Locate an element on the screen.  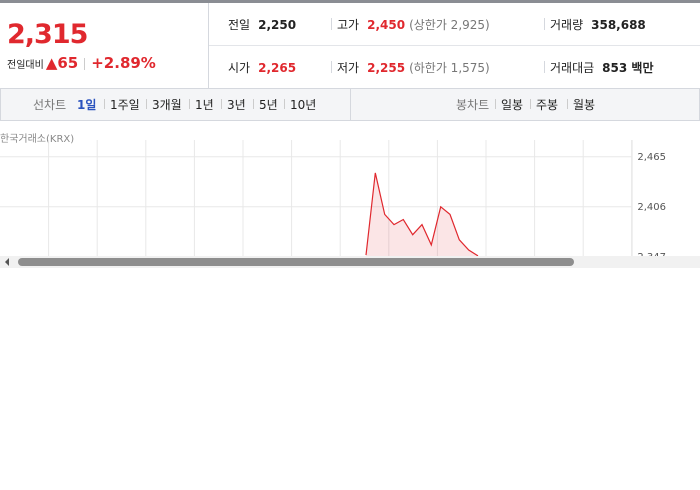
stat-label: 저가 is located at coordinates (348, 68).